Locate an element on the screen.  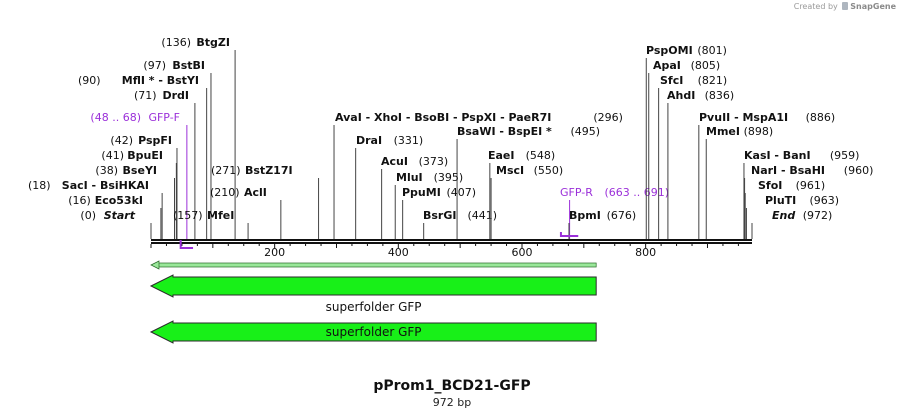
site-right-1: ApaI (805) is located at coordinates (684, 149).